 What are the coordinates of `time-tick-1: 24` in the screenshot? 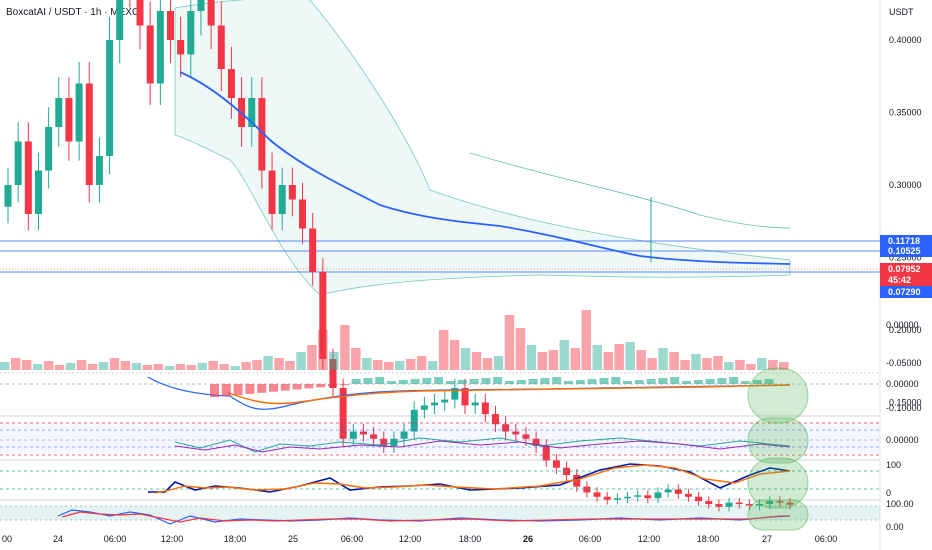 It's located at (58, 539).